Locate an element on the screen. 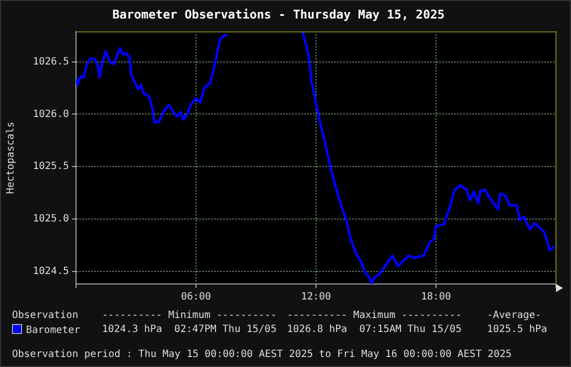 The height and width of the screenshot is (367, 571). x-tick-label: 18:00 is located at coordinates (436, 297).